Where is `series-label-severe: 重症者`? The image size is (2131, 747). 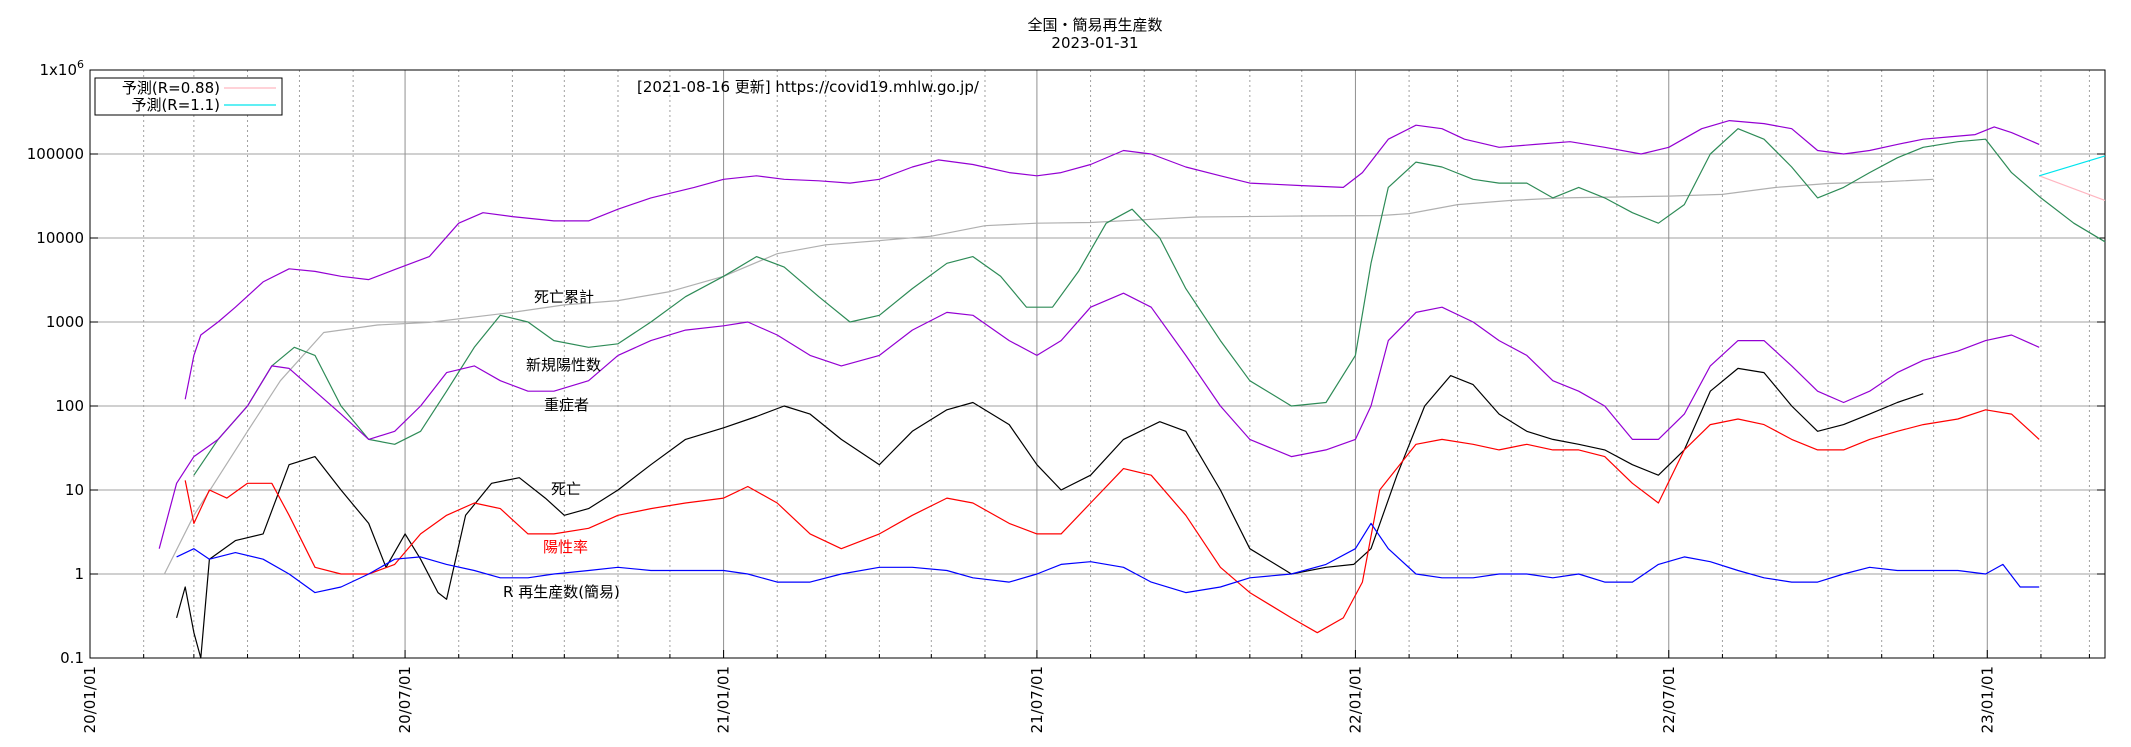 series-label-severe: 重症者 is located at coordinates (566, 405).